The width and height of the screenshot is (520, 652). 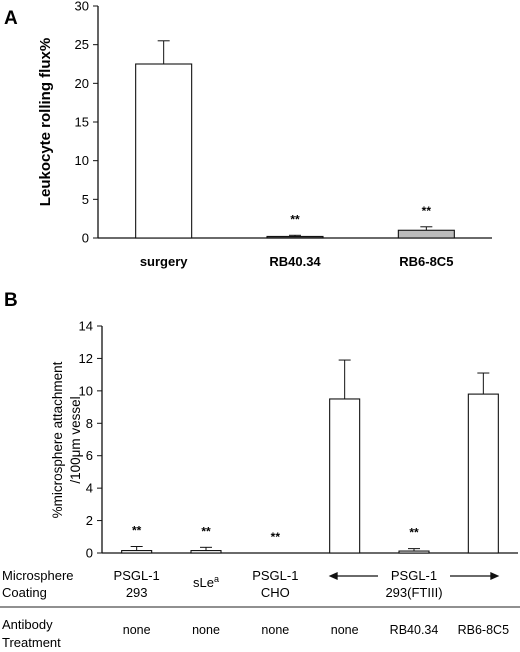 What do you see at coordinates (38, 575) in the screenshot?
I see `coating-row-label-line1: Microsphere` at bounding box center [38, 575].